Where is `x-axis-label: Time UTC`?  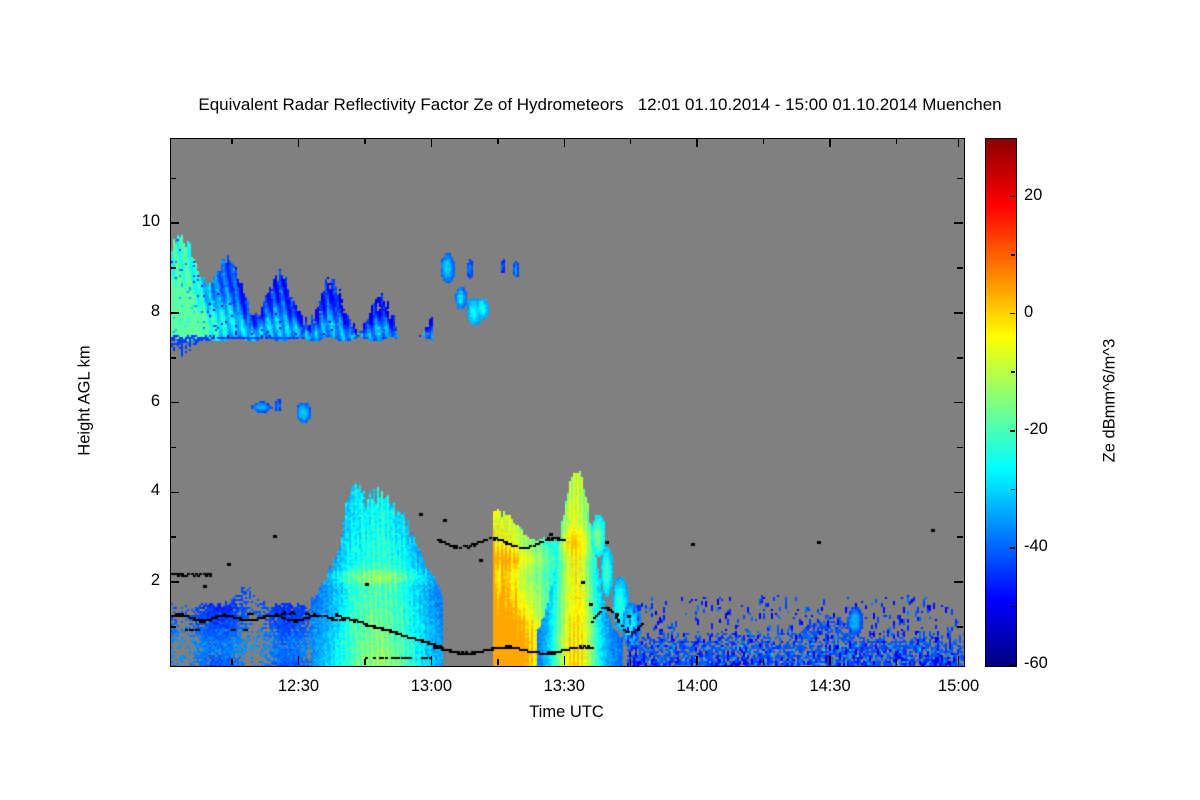
x-axis-label: Time UTC is located at coordinates (566, 712).